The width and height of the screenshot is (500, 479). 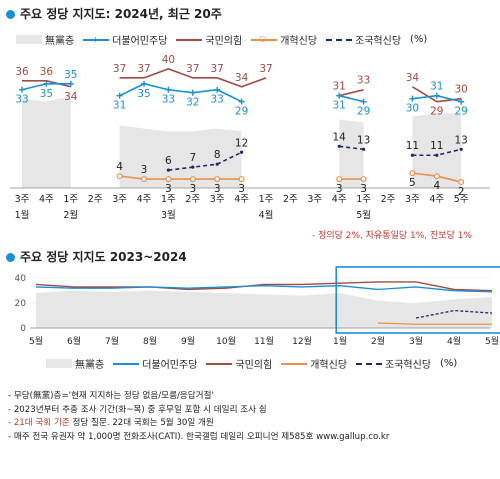 What do you see at coordinates (391, 236) in the screenshot?
I see `minor-parties-note: - 정의당 2%, 자유통일당 1%, 진보당 1%` at bounding box center [391, 236].